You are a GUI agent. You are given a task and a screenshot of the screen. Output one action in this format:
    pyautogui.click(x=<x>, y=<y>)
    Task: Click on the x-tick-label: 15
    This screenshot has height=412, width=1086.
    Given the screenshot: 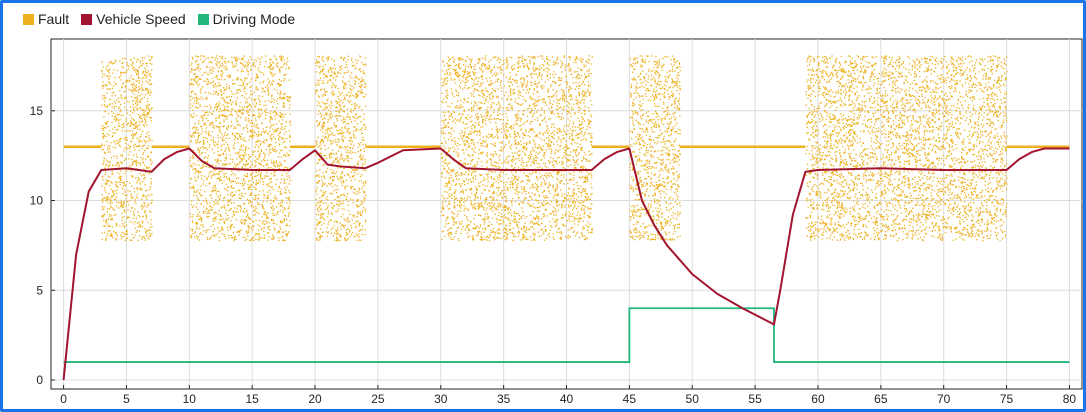 What is the action you would take?
    pyautogui.click(x=252, y=399)
    